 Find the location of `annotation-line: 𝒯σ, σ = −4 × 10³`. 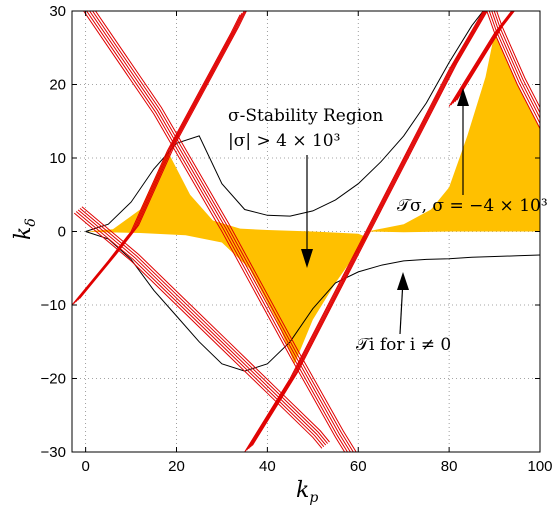

annotation-line: 𝒯σ, σ = −4 × 10³ is located at coordinates (472, 206).